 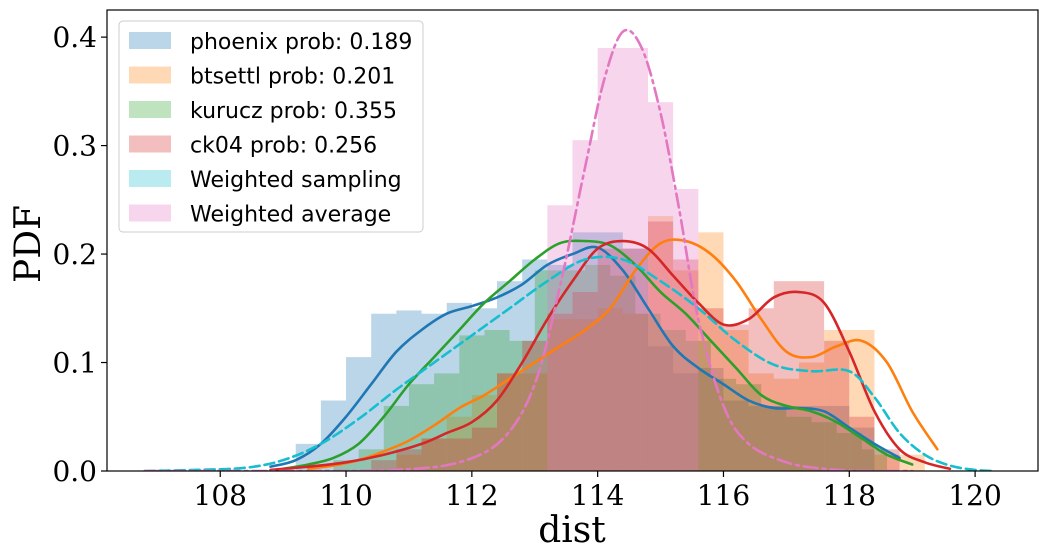 I want to click on x-tick-label-116: 116, so click(x=723, y=495).